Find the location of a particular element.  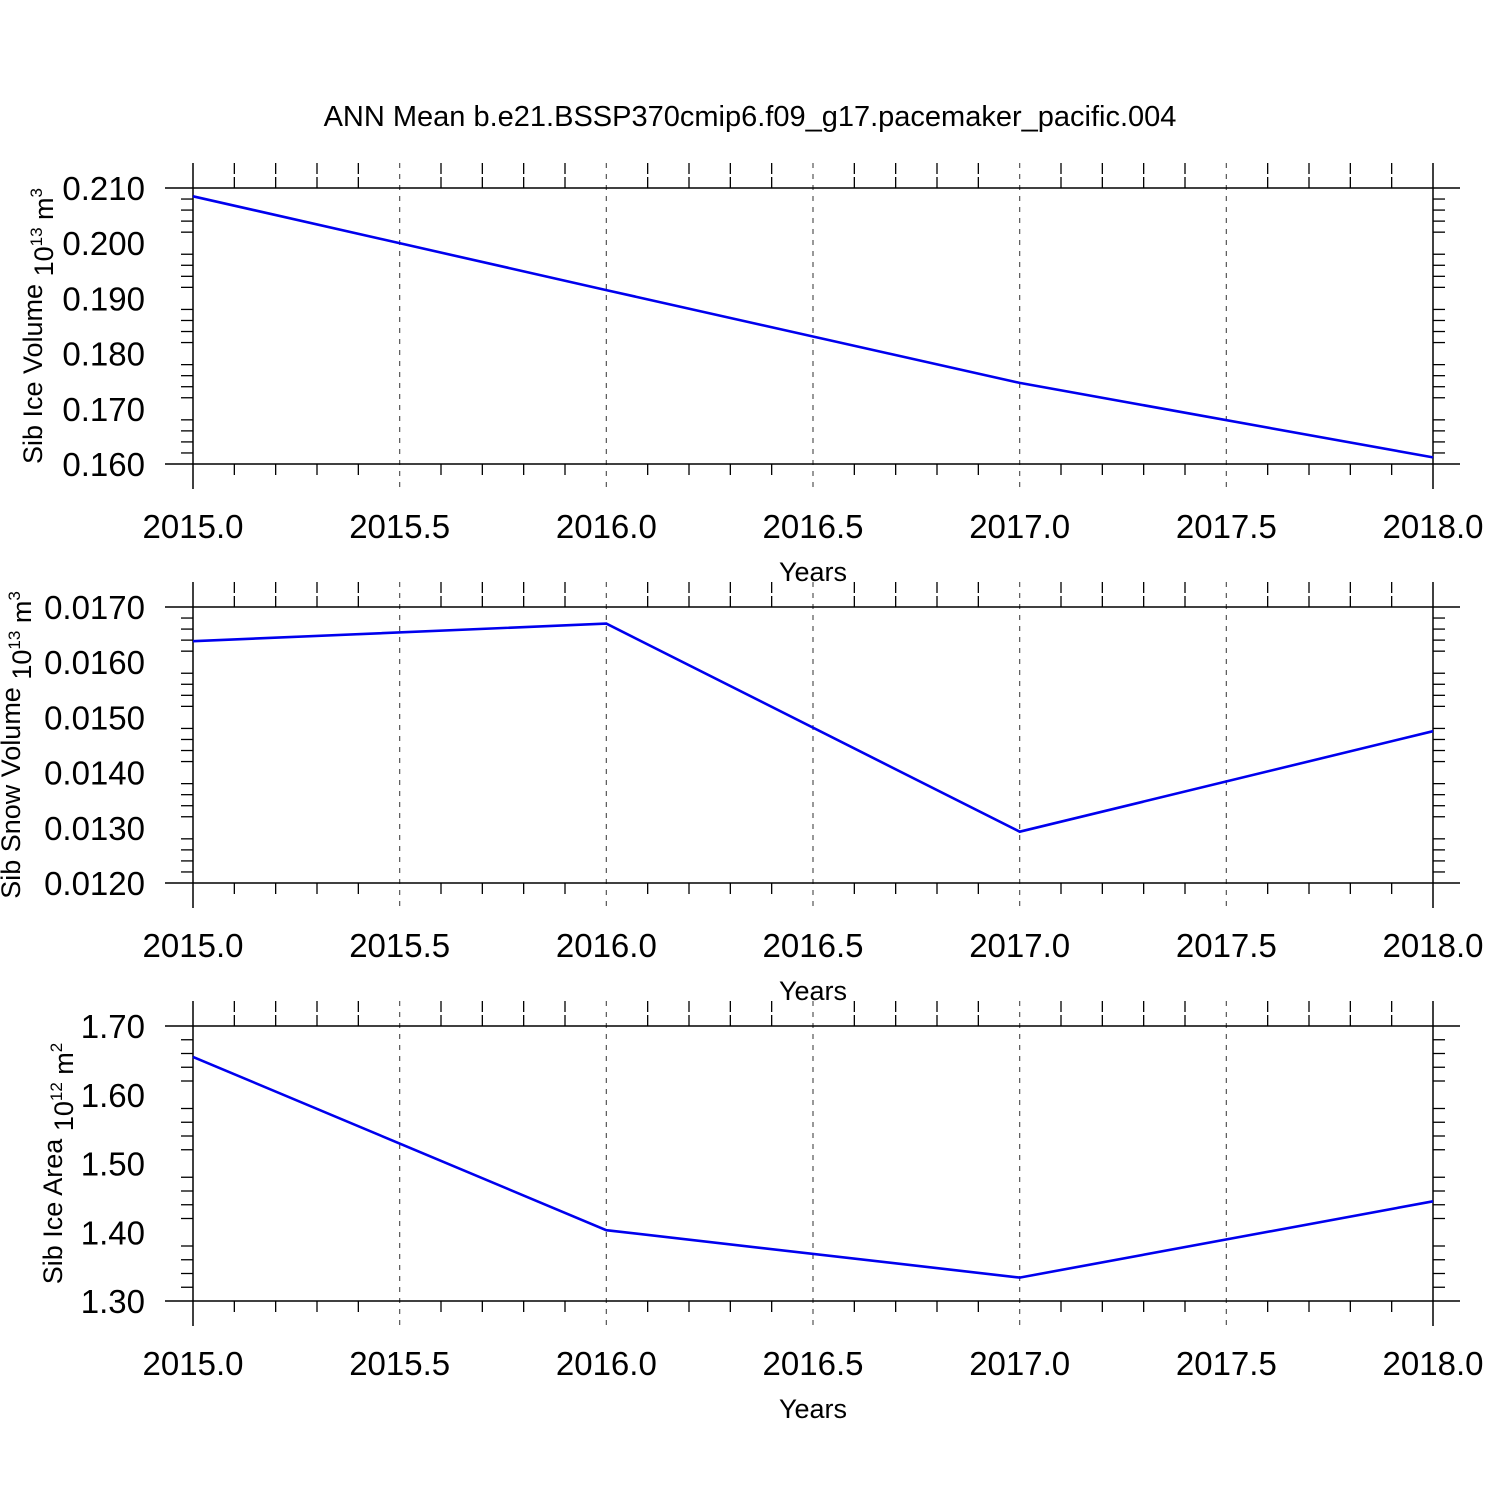

y-axis-title-ylabel: Sib Ice Volume is located at coordinates (33, 374).